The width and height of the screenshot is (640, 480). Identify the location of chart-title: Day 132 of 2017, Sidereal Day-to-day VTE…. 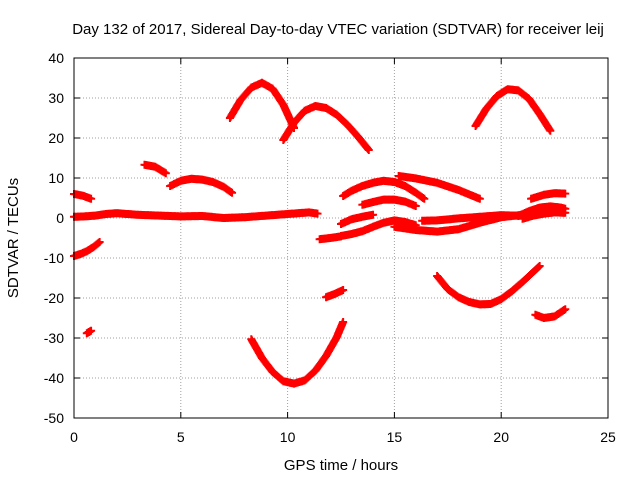
(338, 29).